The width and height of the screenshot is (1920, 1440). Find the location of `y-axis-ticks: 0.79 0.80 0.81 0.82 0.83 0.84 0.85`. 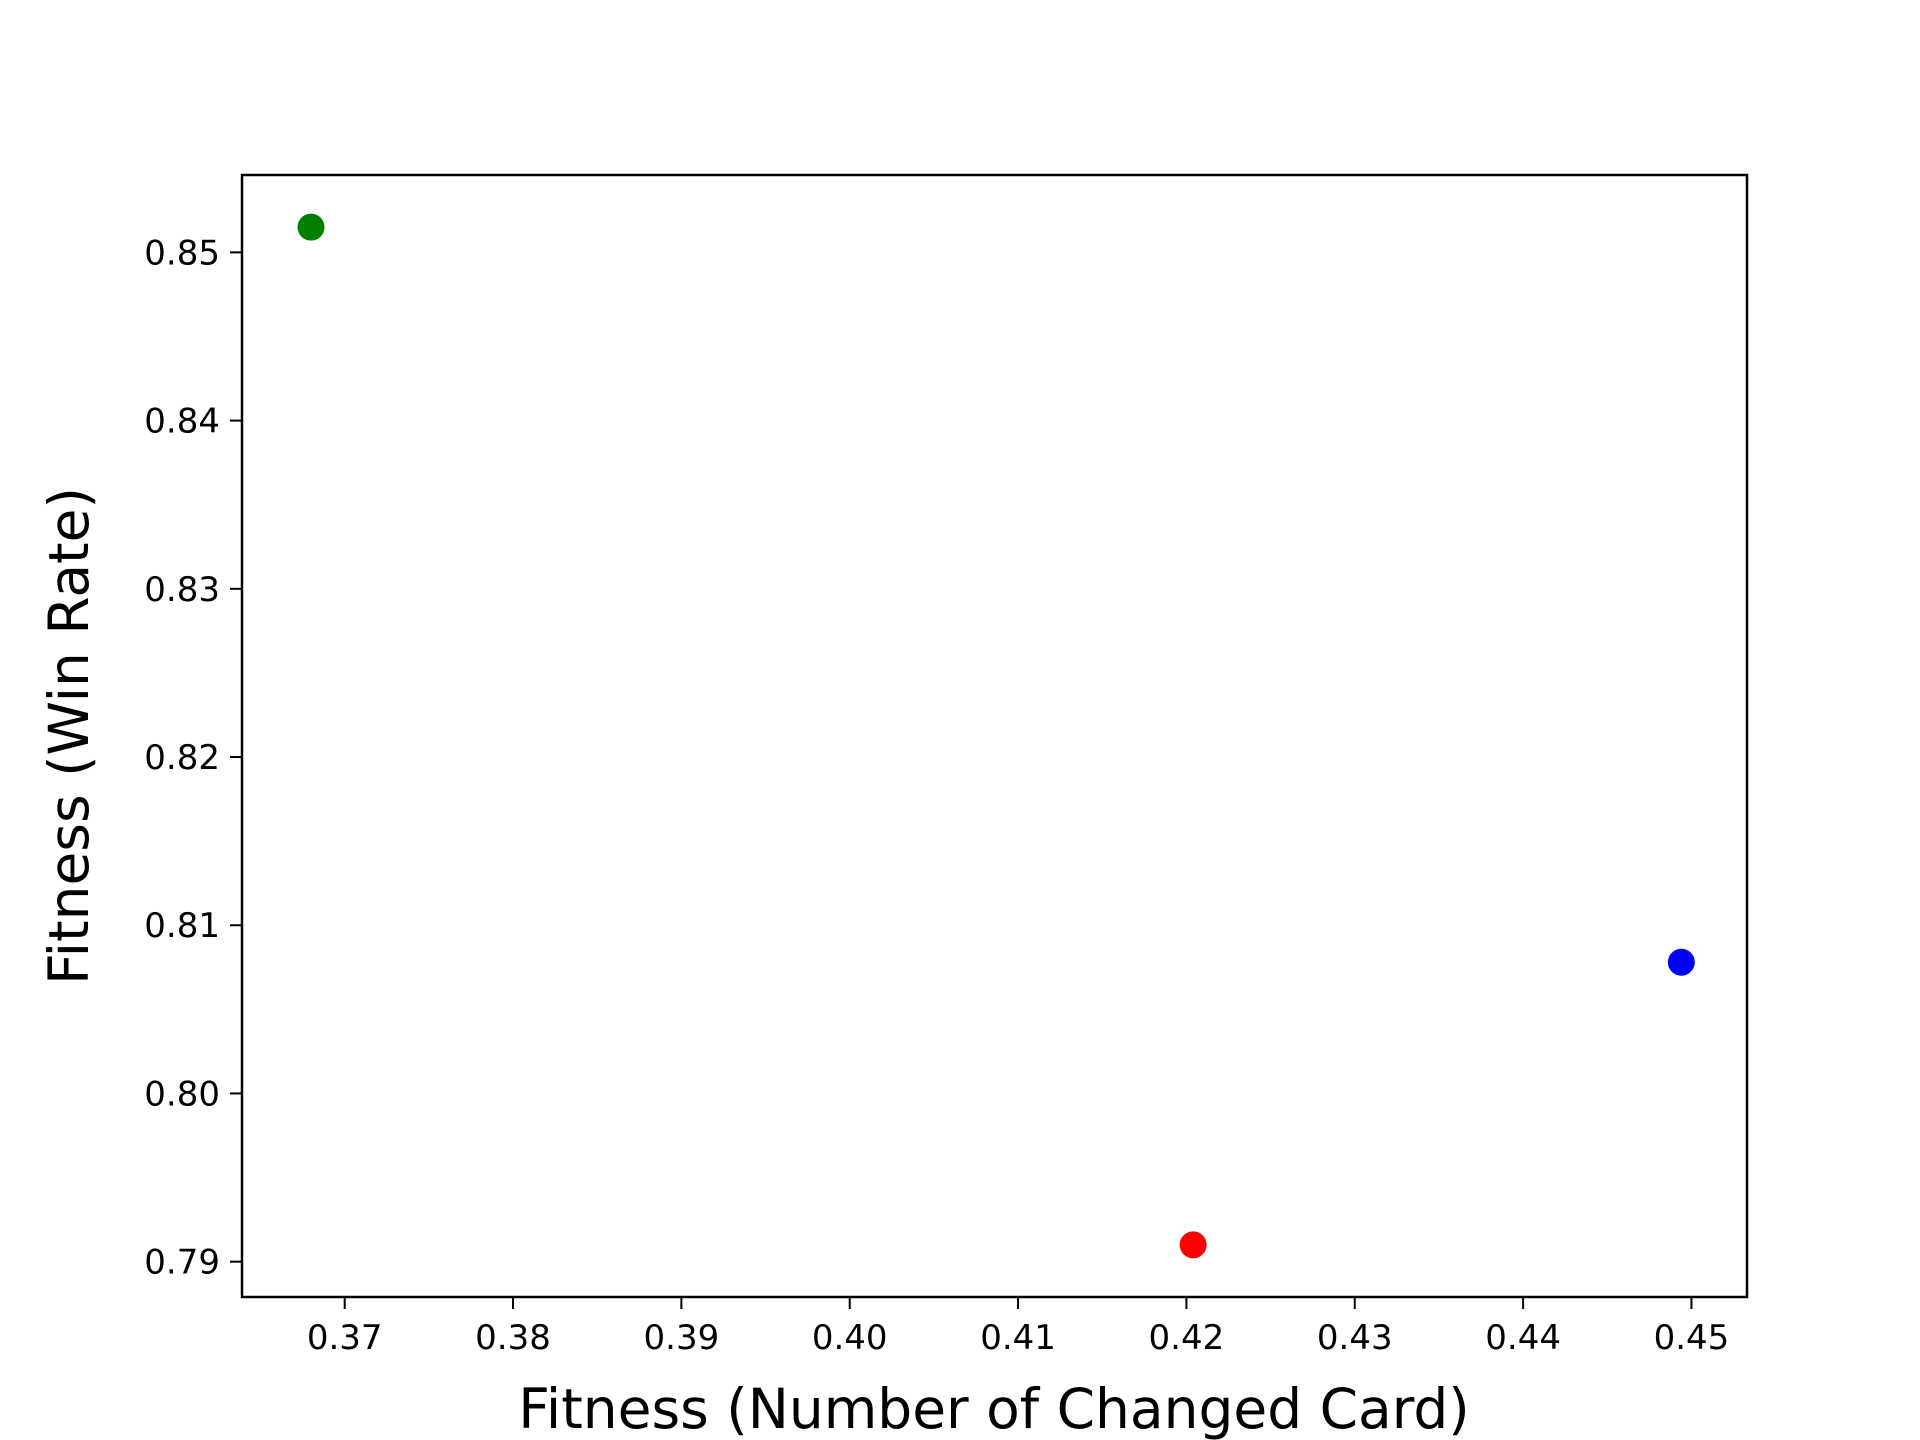

y-axis-ticks: 0.79 0.80 0.81 0.82 0.83 0.84 0.85 is located at coordinates (193, 758).